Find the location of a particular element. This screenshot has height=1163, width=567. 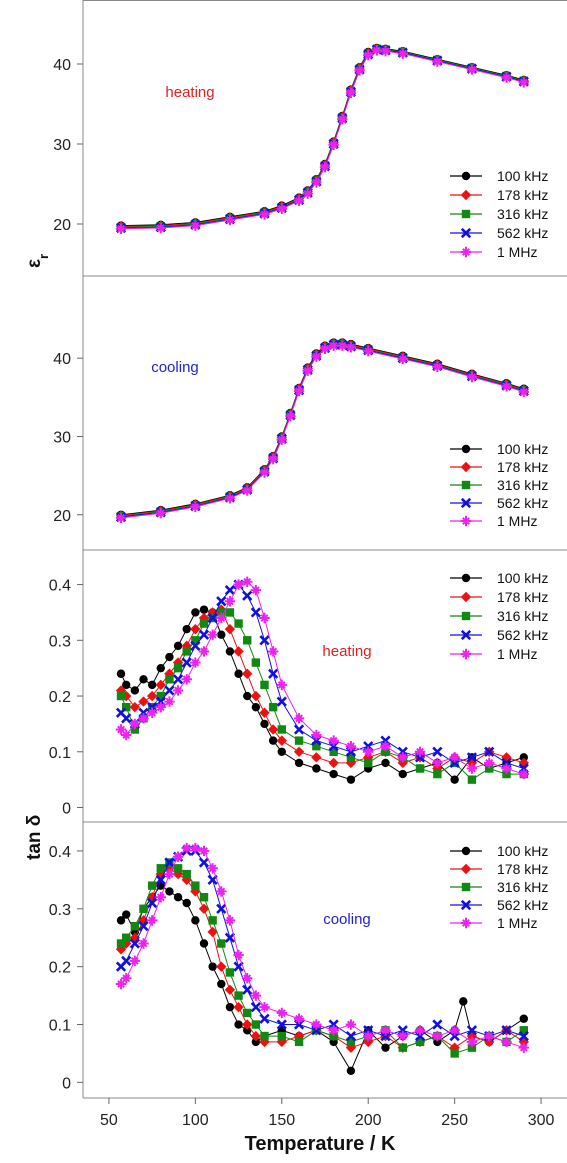

series-316-khz is located at coordinates (322, 138).